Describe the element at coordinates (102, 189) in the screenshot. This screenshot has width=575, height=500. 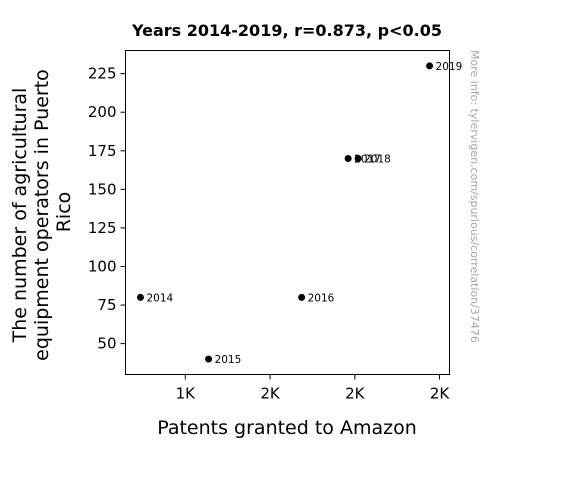
I see `y-tick-label: 150` at that location.